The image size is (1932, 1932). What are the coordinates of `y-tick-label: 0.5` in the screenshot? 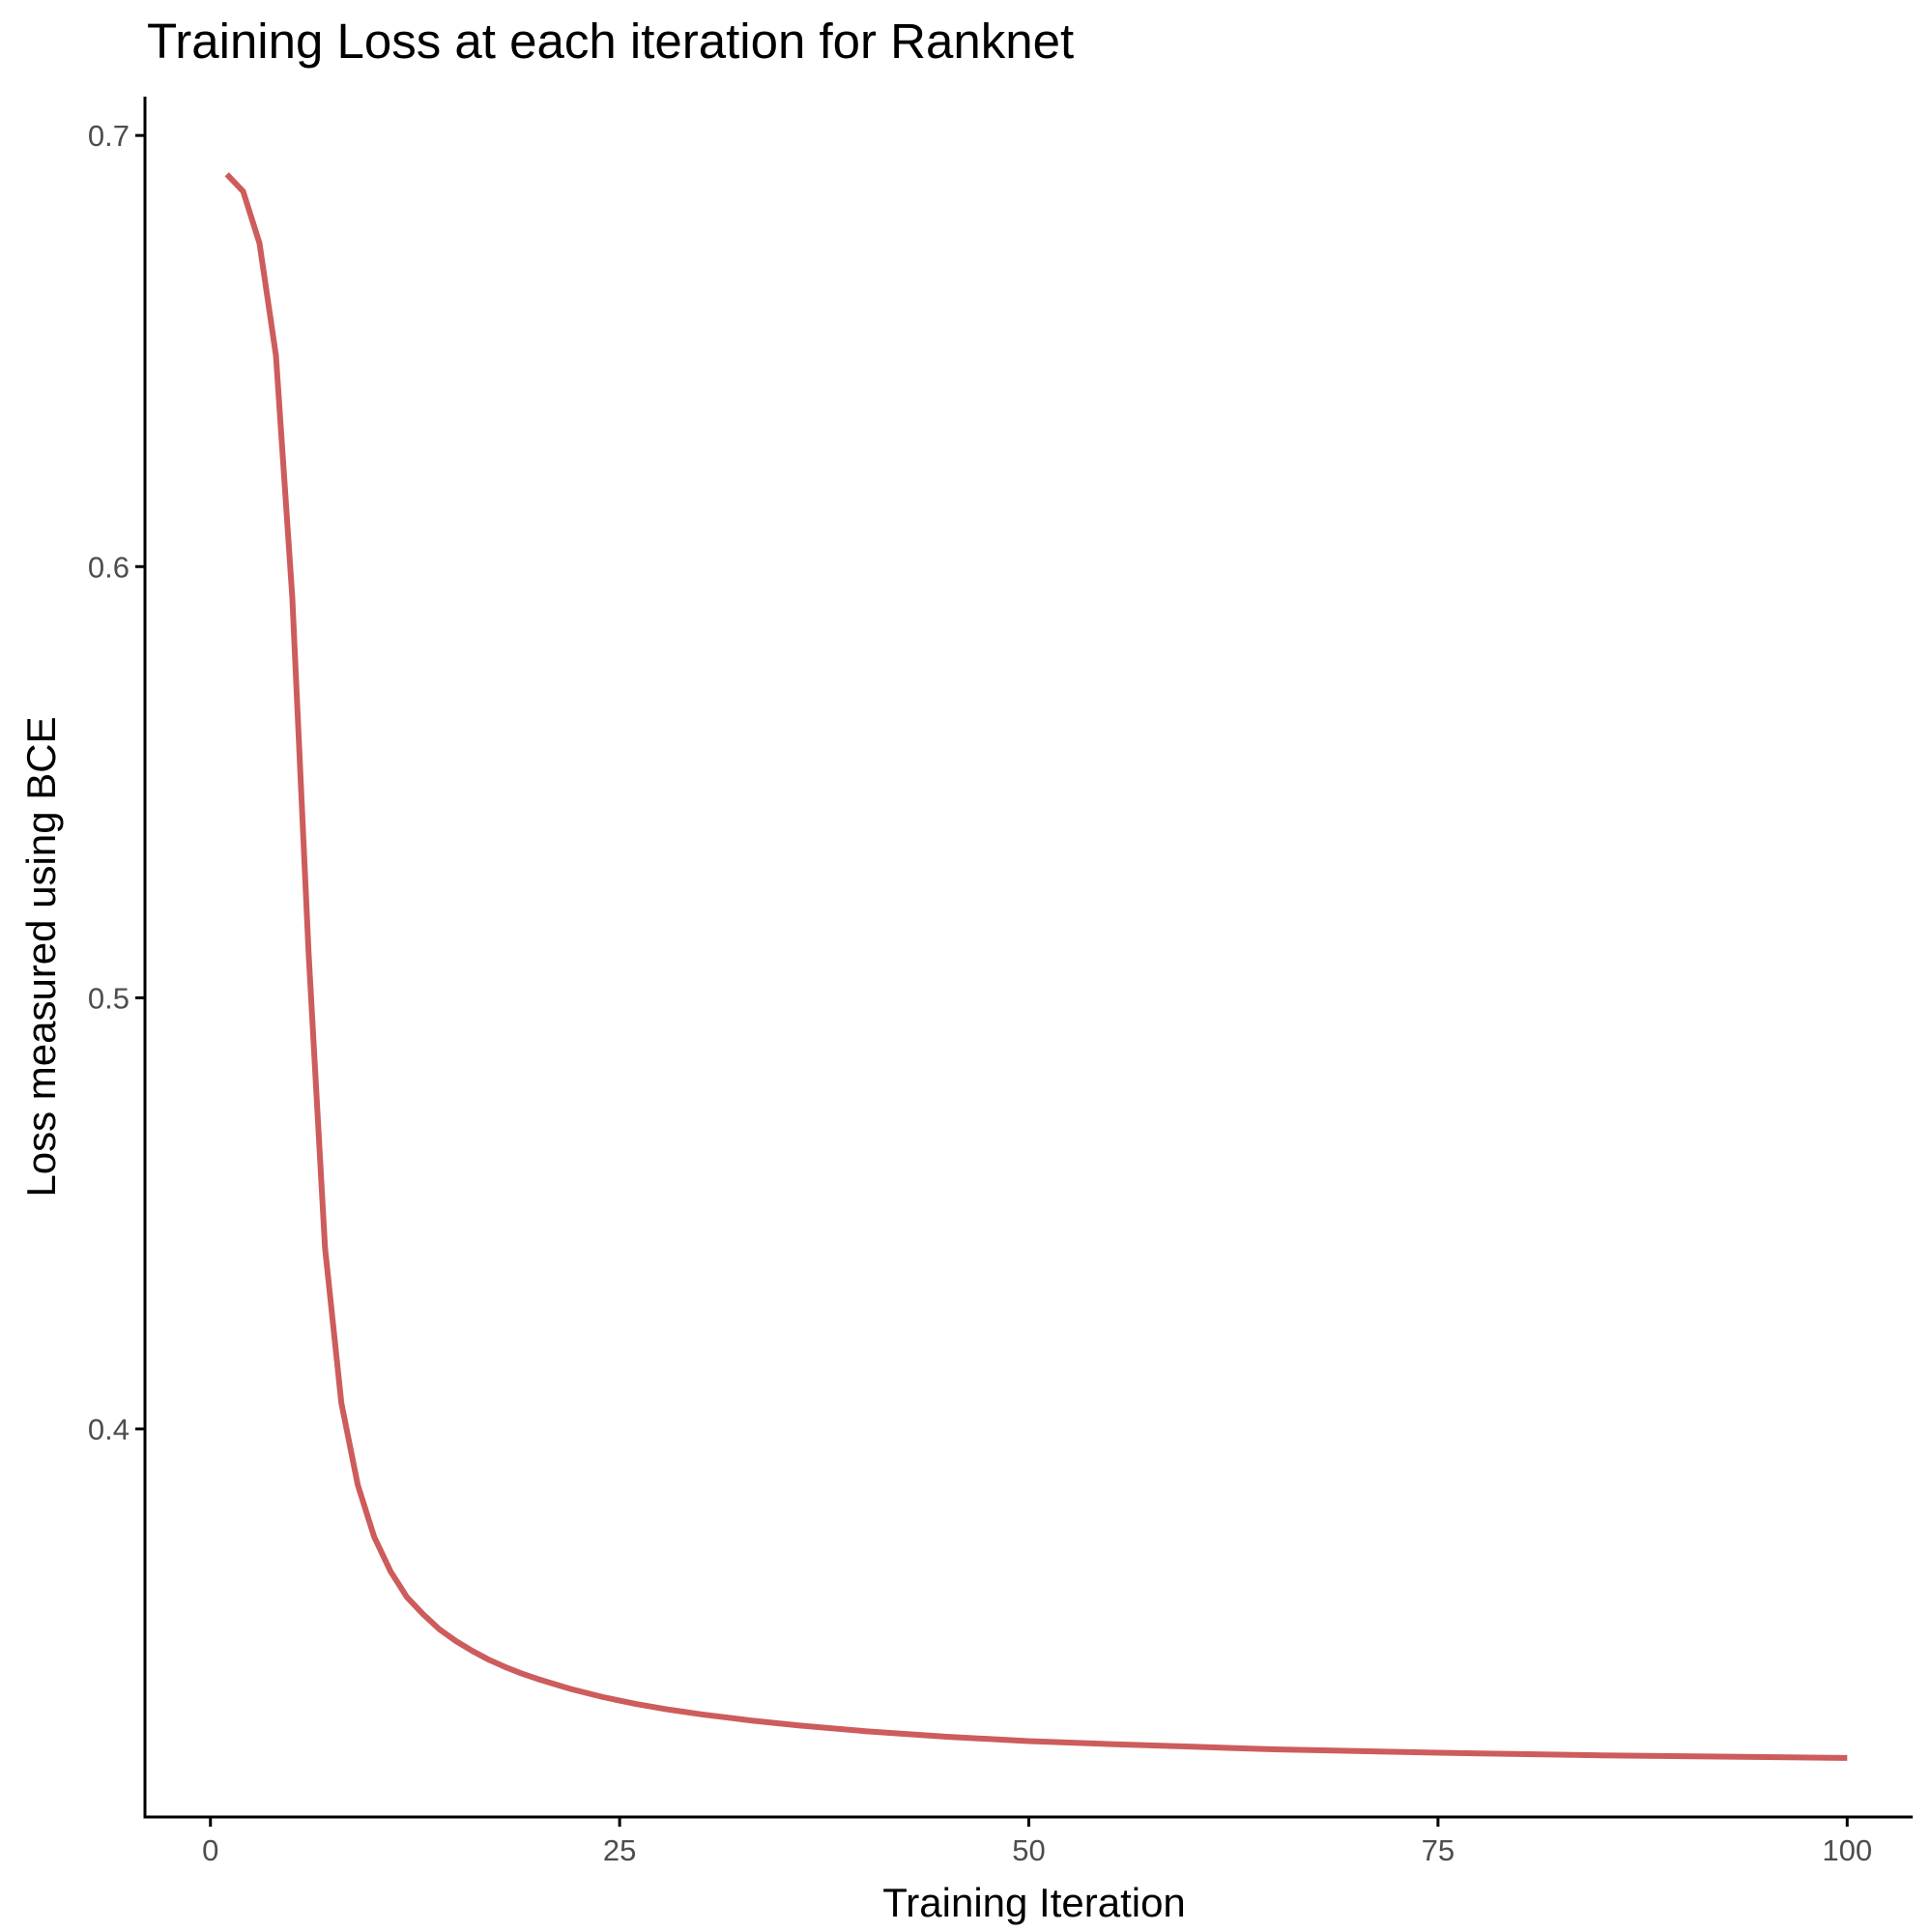 It's located at (109, 998).